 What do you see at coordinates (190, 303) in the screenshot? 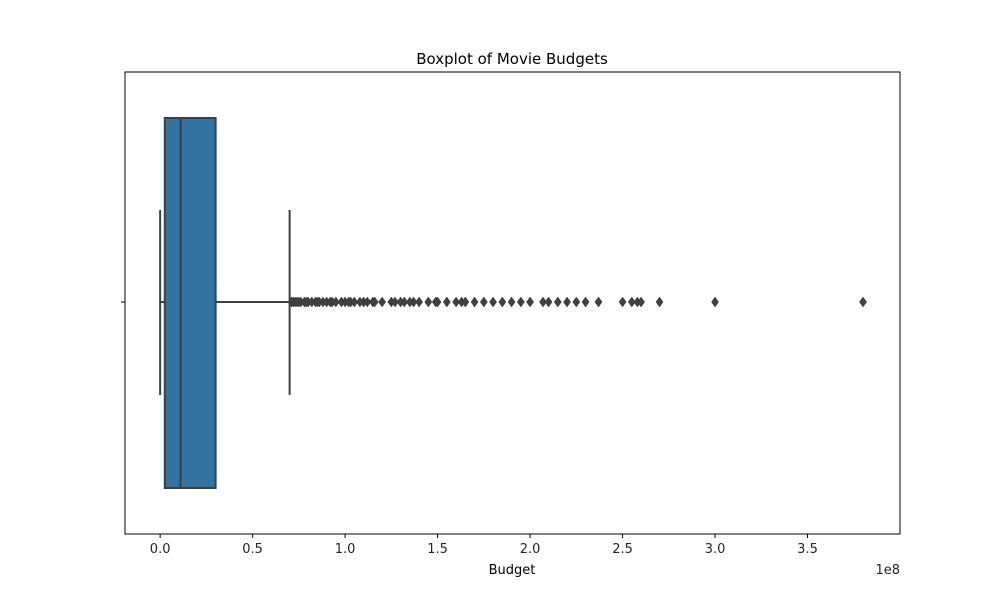
I see `box-iqr` at bounding box center [190, 303].